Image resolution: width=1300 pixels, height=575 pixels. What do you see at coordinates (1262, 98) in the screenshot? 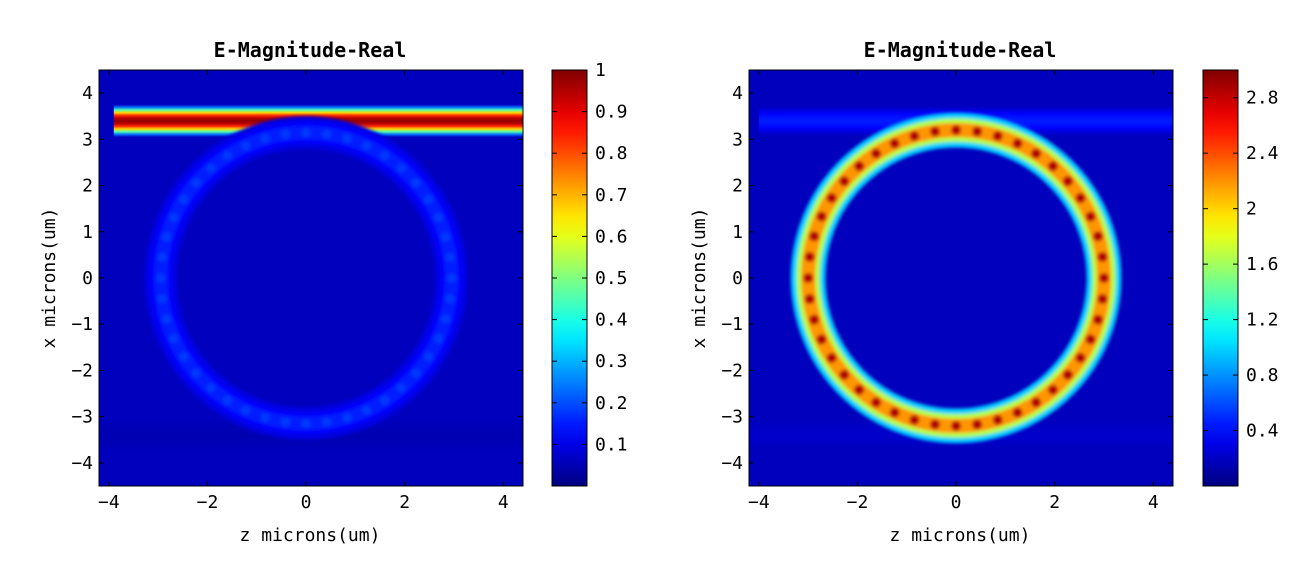
I see `colorbar-tick-label: 2.8` at bounding box center [1262, 98].